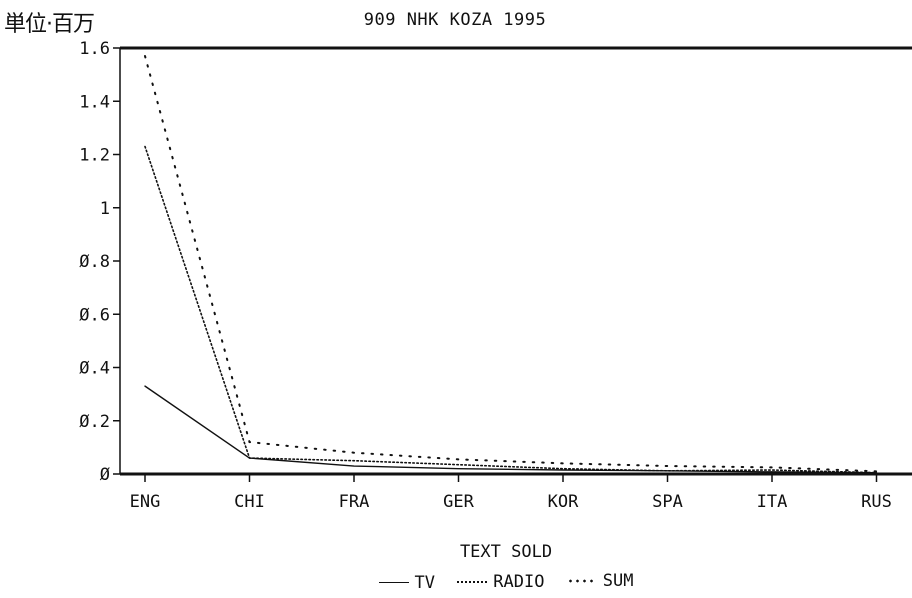 Image resolution: width=912 pixels, height=598 pixels. What do you see at coordinates (354, 502) in the screenshot?
I see `x-tick-label: FRA` at bounding box center [354, 502].